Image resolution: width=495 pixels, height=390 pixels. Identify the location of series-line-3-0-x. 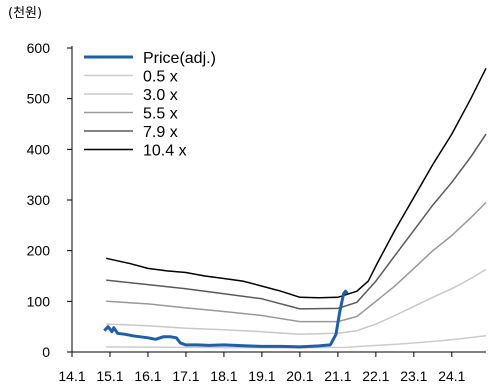
(296, 302).